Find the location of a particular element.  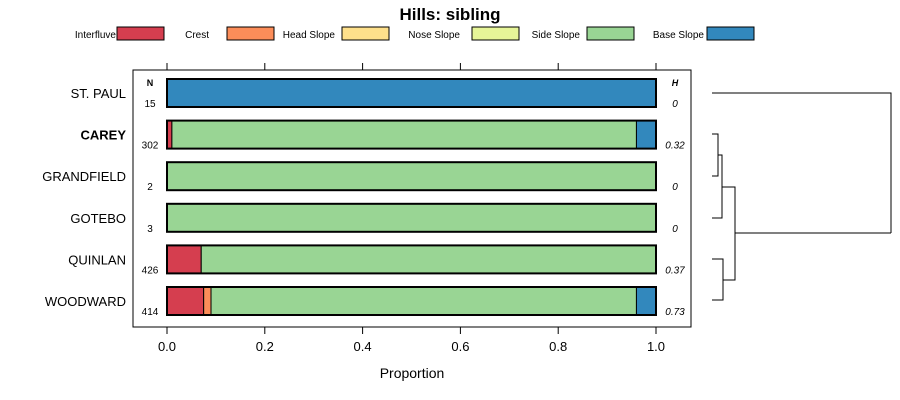

x-axis-title: Proportion is located at coordinates (412, 373).